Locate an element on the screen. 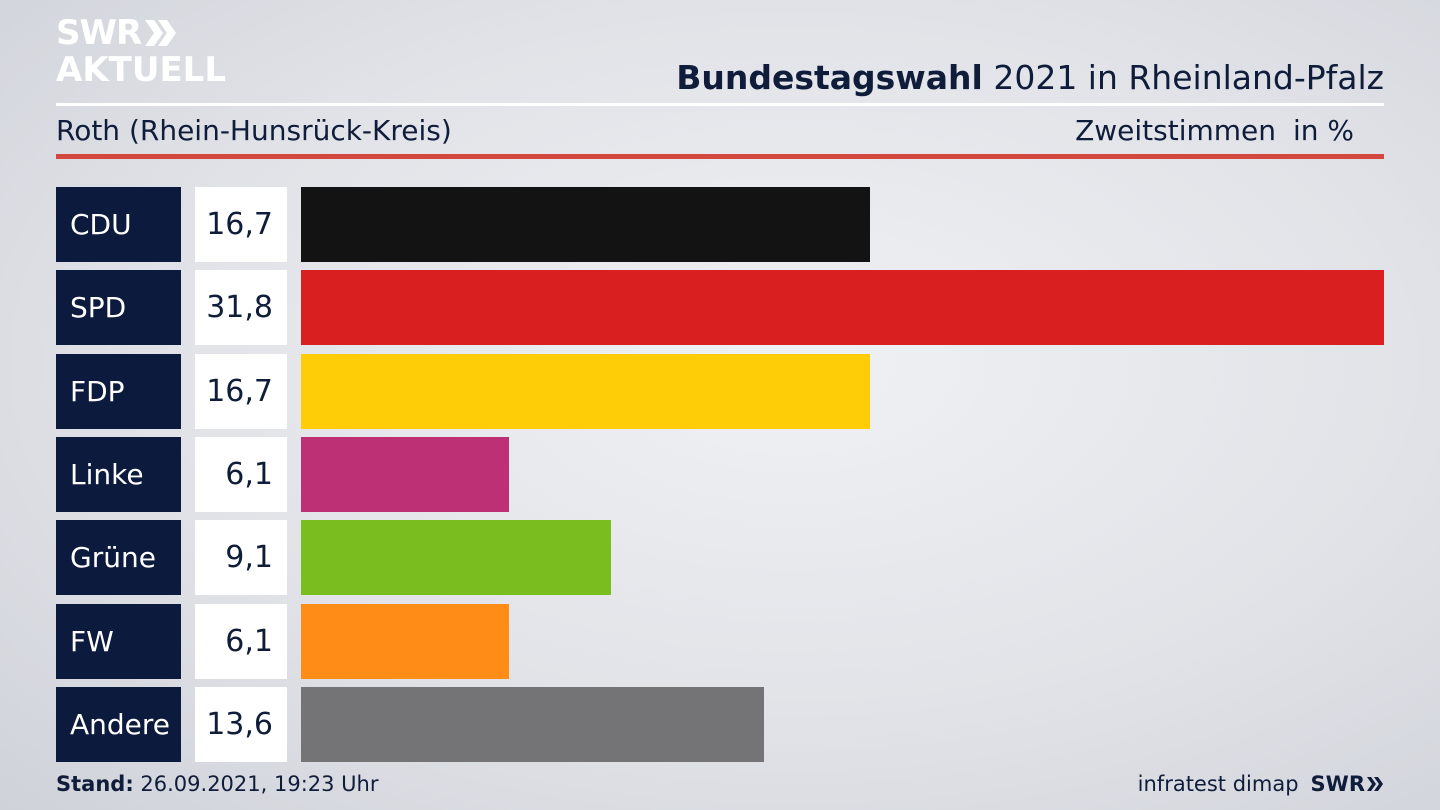  logo-text-bottom: AKTUELL is located at coordinates (141, 70).